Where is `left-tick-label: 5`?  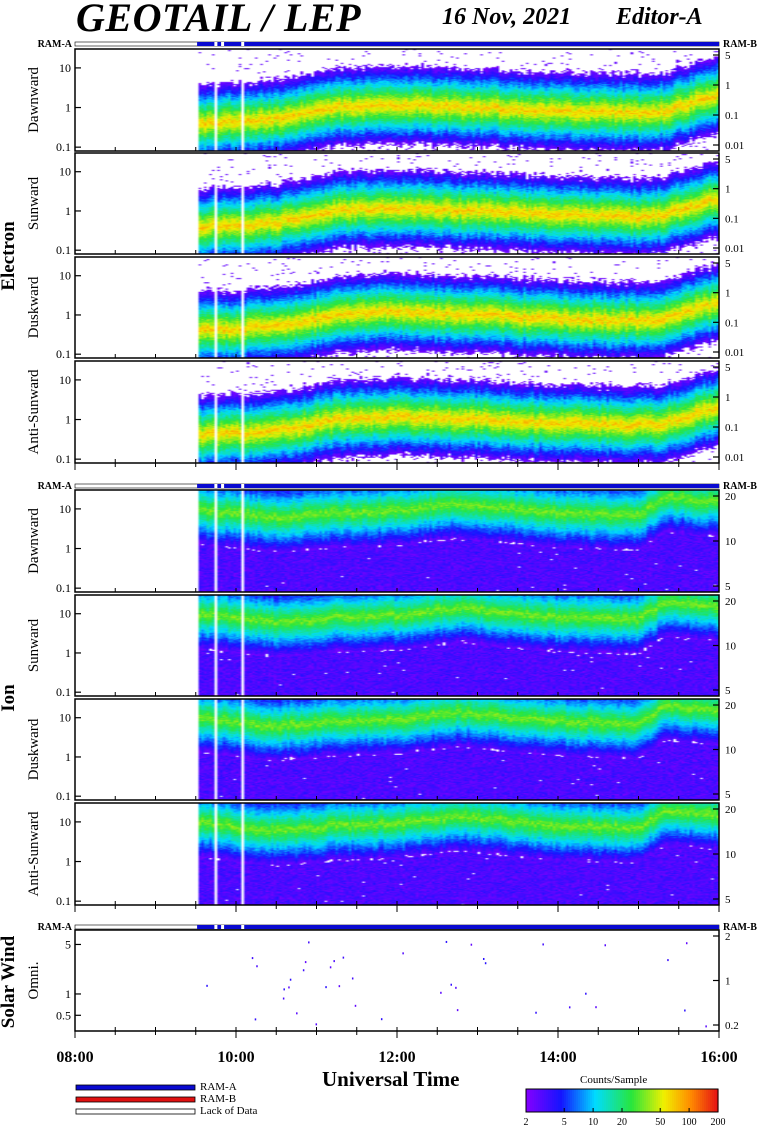 left-tick-label: 5 is located at coordinates (68, 944).